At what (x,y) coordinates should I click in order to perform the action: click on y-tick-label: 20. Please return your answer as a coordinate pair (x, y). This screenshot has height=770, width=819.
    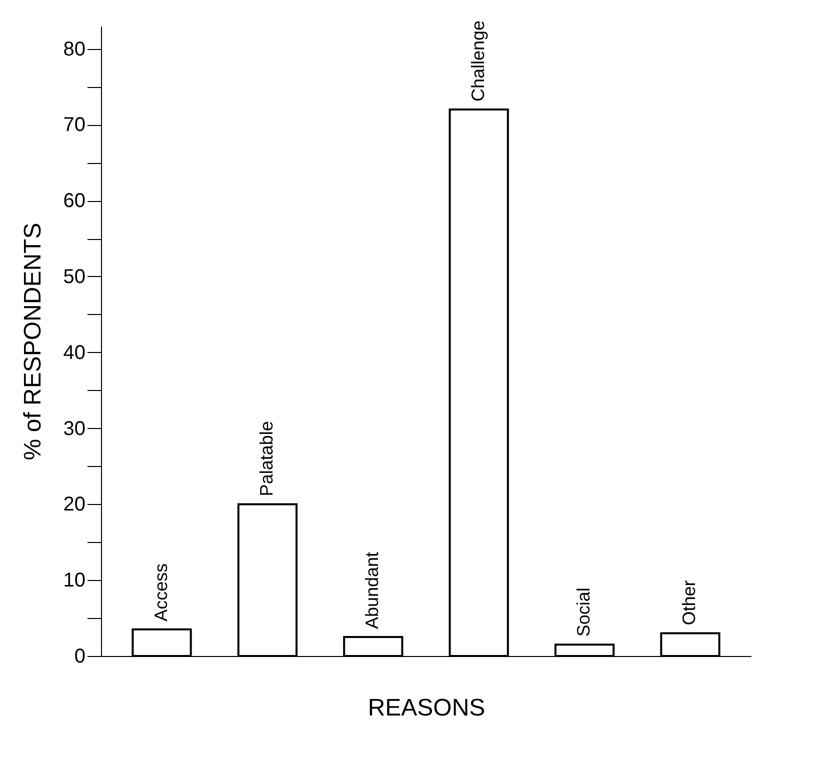
    Looking at the image, I should click on (74, 505).